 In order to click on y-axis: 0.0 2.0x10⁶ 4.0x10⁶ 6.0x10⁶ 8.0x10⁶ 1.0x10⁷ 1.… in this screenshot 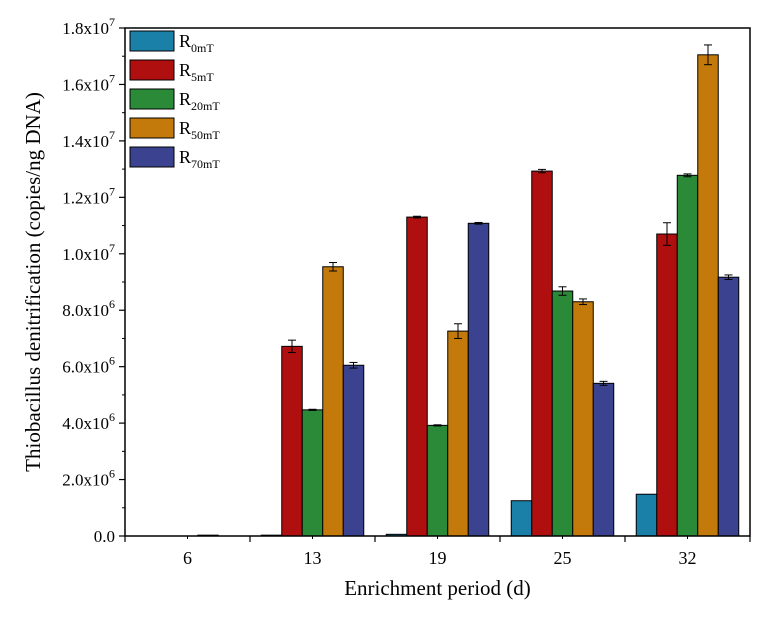, I will do `click(93, 280)`.